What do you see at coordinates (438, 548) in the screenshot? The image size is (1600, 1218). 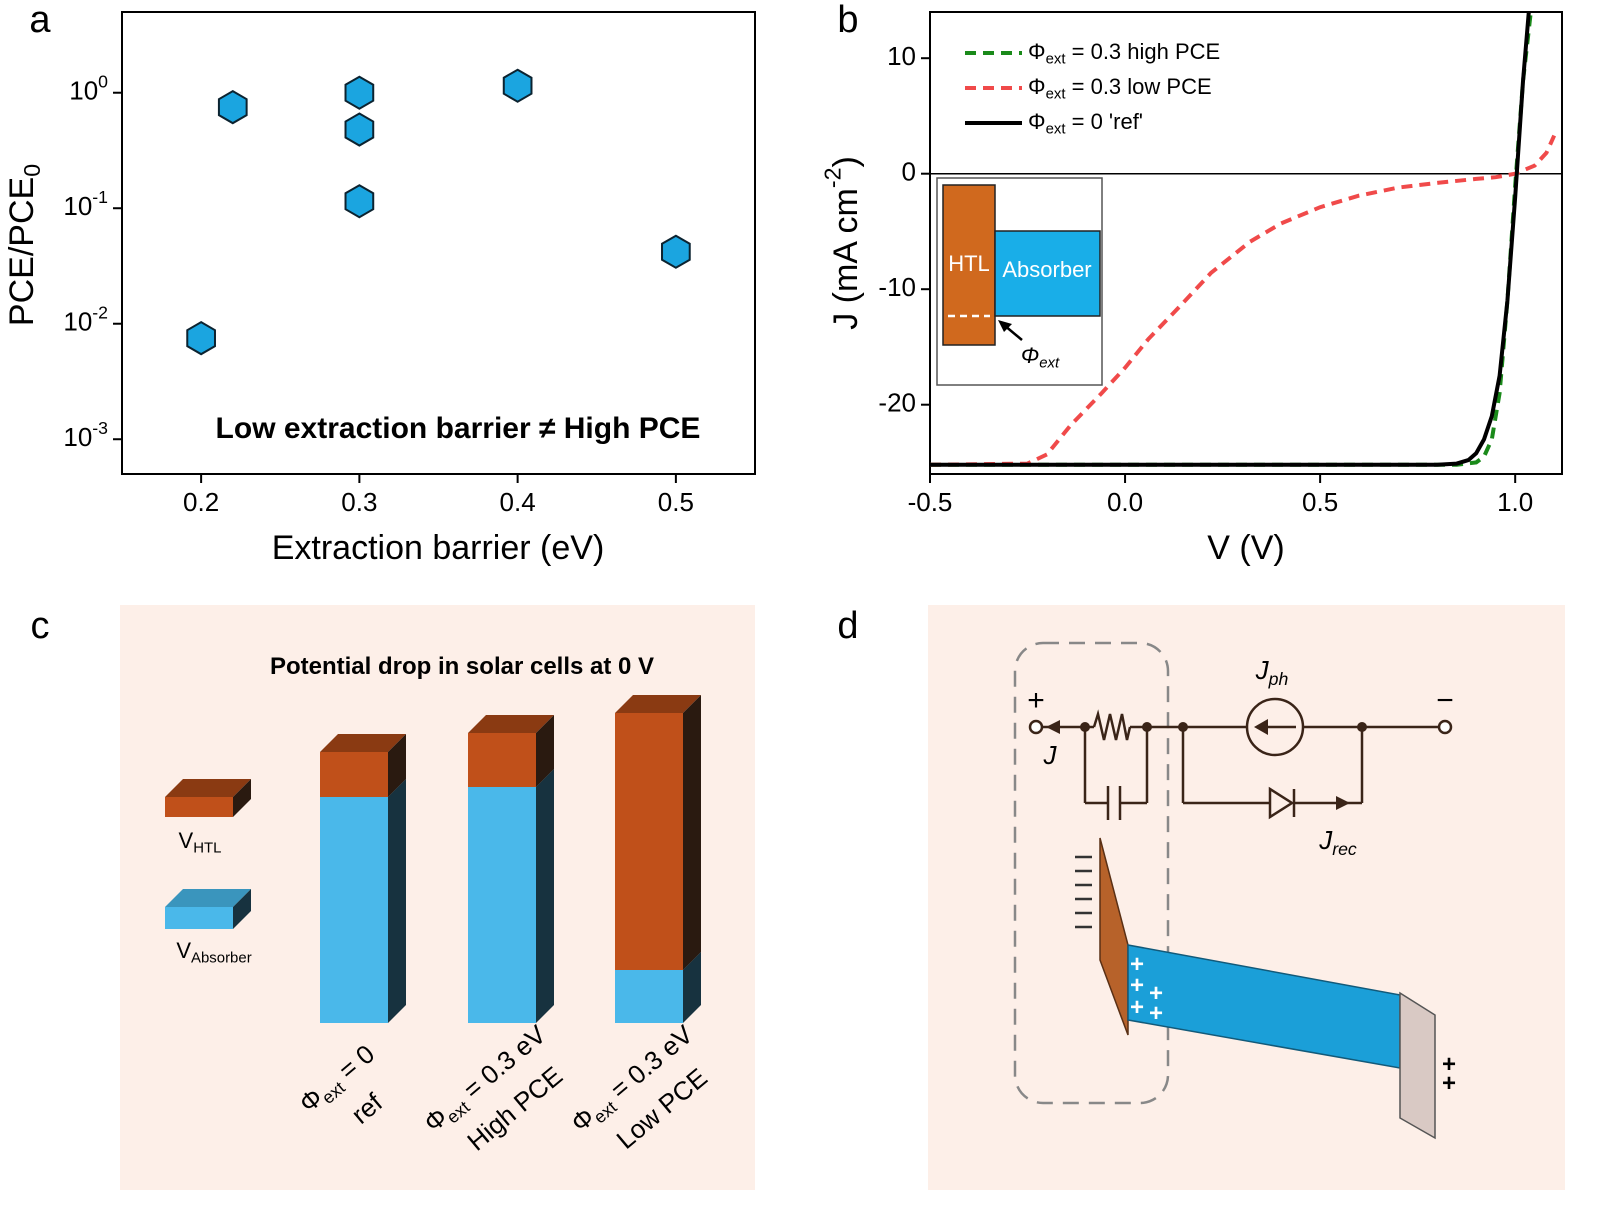 I see `x-axis-label: Extraction barrier (eV)` at bounding box center [438, 548].